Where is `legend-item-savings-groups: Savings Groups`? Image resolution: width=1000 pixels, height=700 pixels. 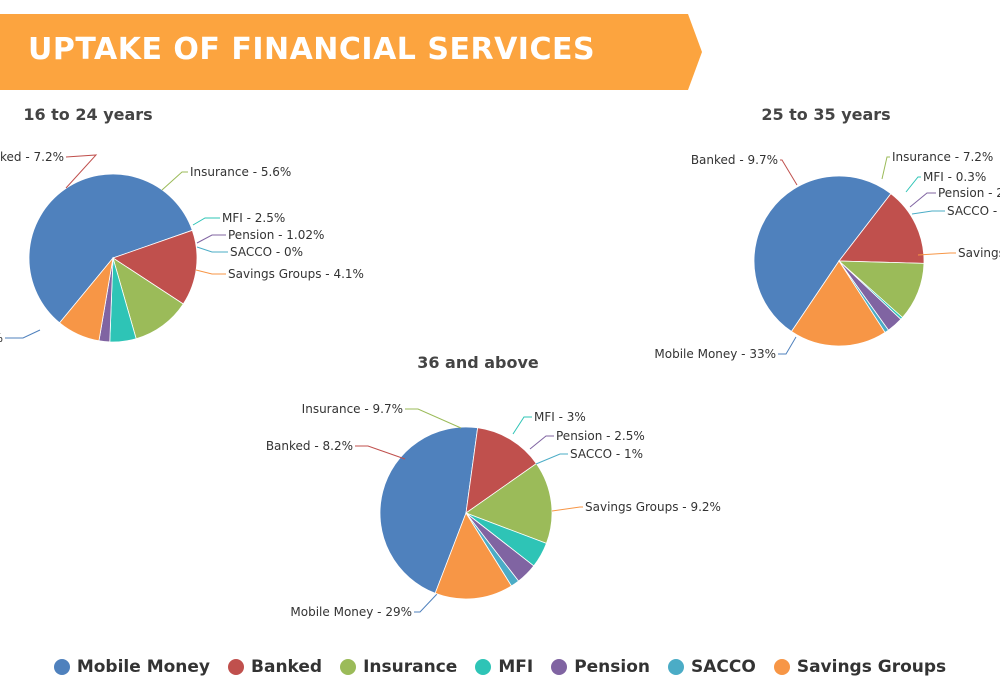
legend-item-savings-groups: Savings Groups is located at coordinates (860, 667).